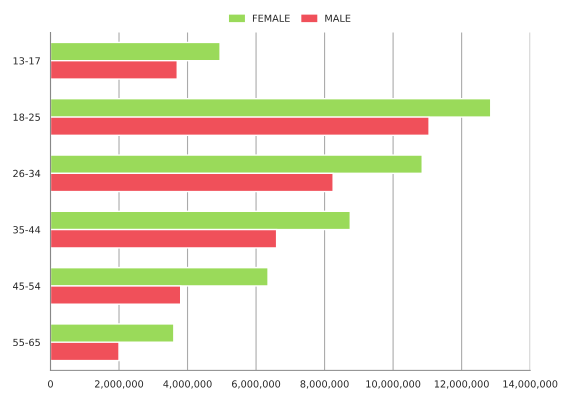  Describe the element at coordinates (26, 342) in the screenshot. I see `y-tick-label: 55-65` at that location.